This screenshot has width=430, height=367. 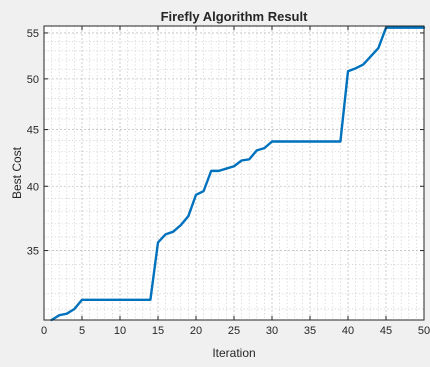 I want to click on x-tick-label: 25, so click(x=234, y=331).